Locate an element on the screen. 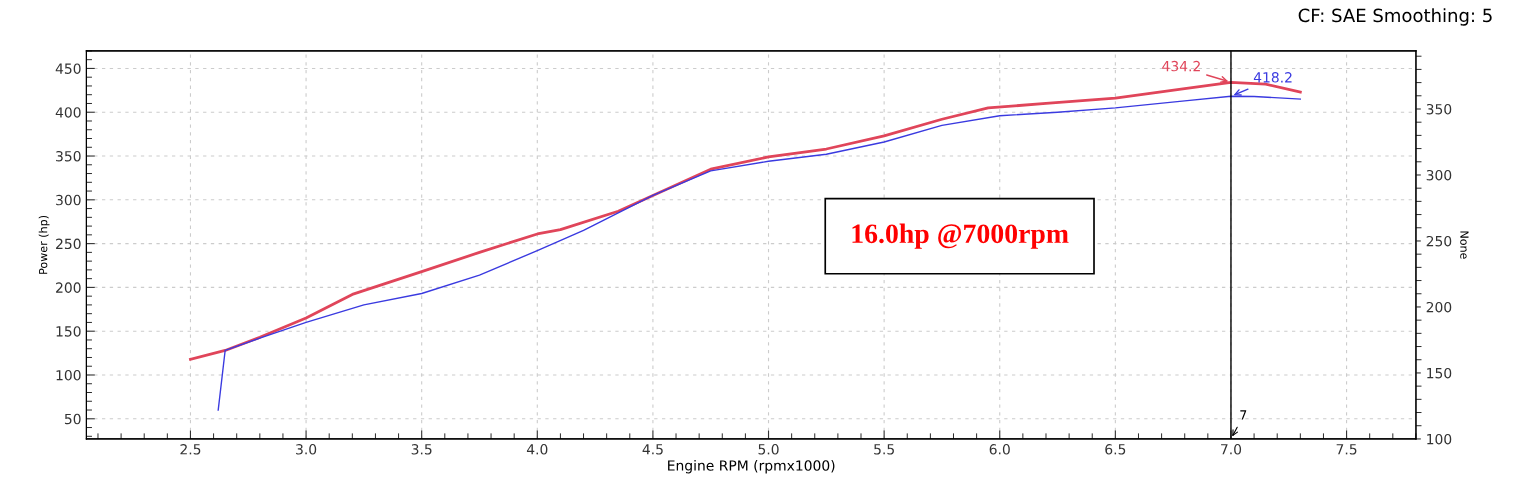 This screenshot has height=485, width=1516. chart-title: CF: SAE Smoothing: 5 is located at coordinates (1395, 17).